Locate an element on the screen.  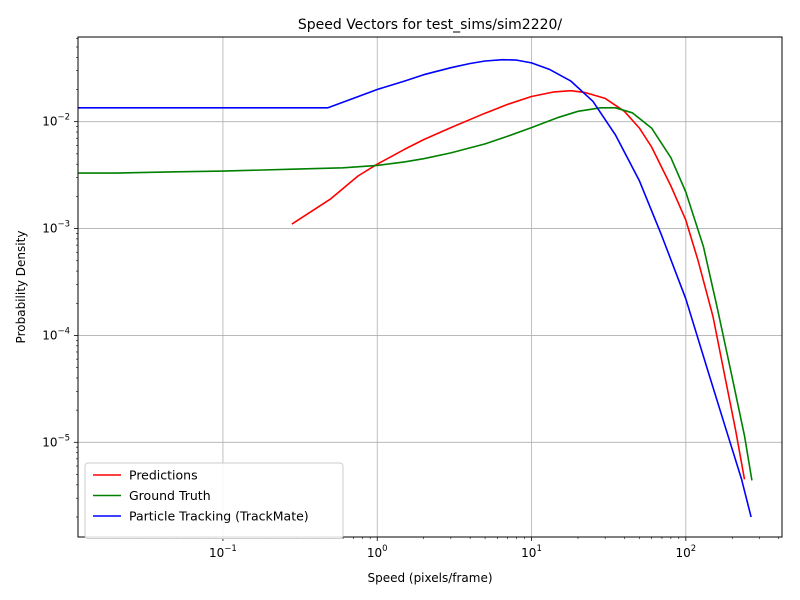
x-tick-label: 10² is located at coordinates (685, 552).